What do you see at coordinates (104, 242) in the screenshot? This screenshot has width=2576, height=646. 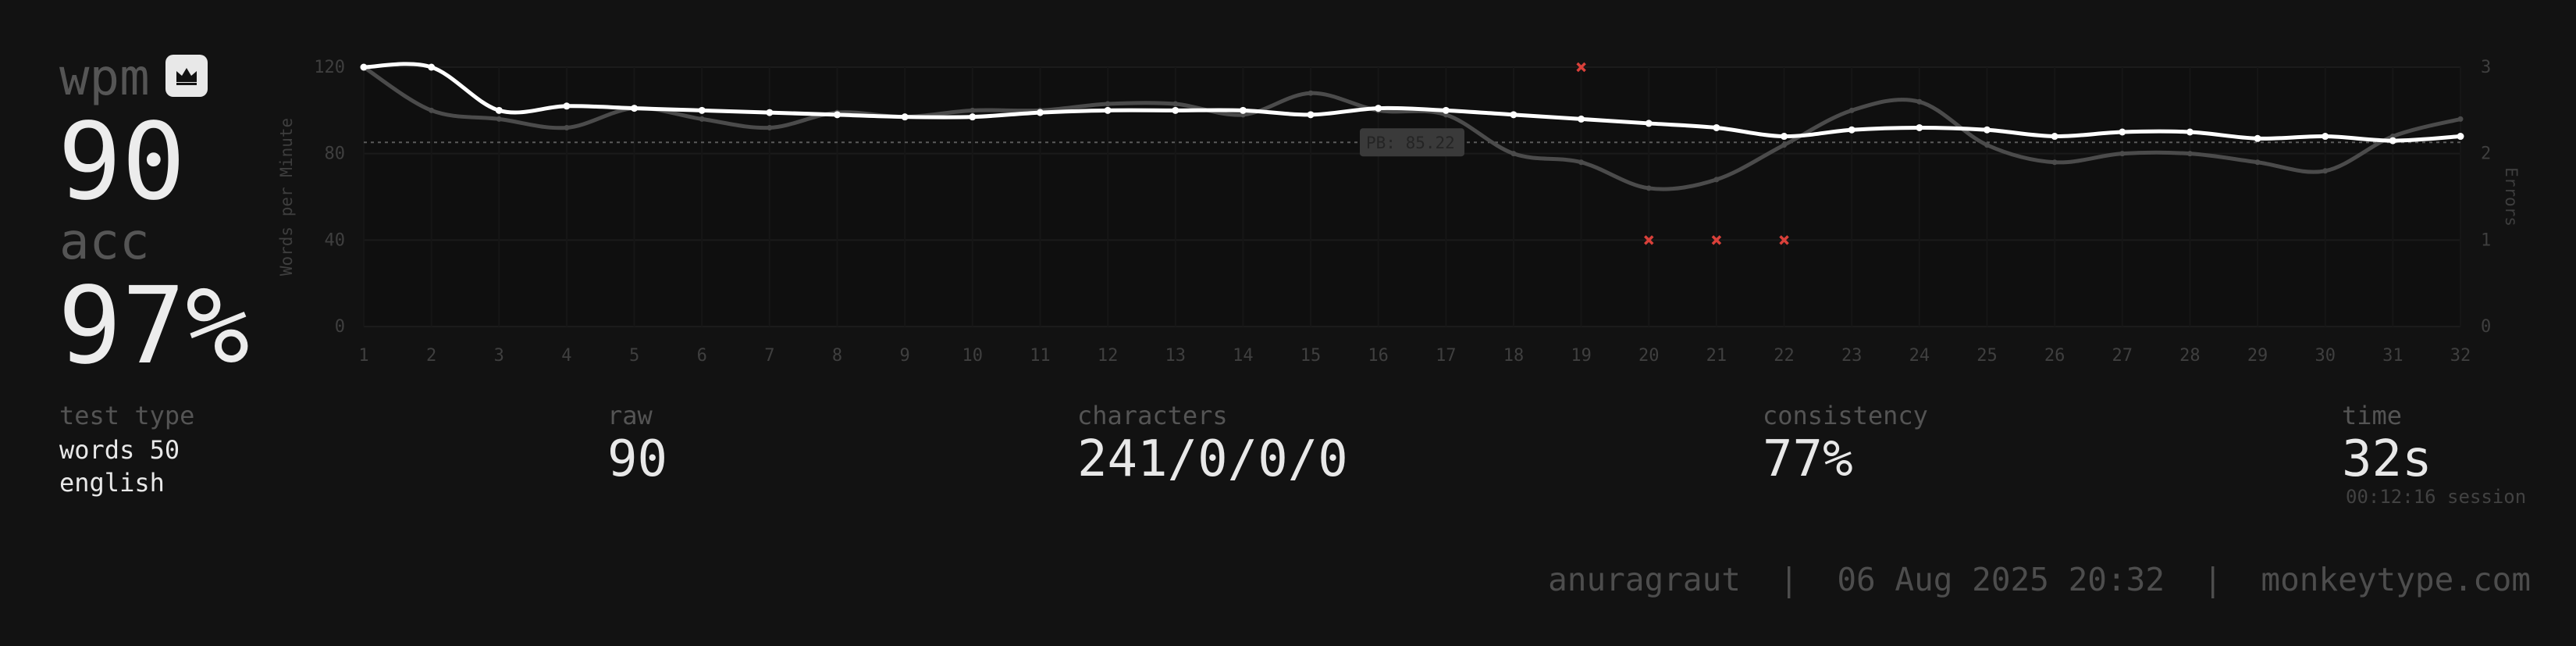 I see `acc-label: acc` at bounding box center [104, 242].